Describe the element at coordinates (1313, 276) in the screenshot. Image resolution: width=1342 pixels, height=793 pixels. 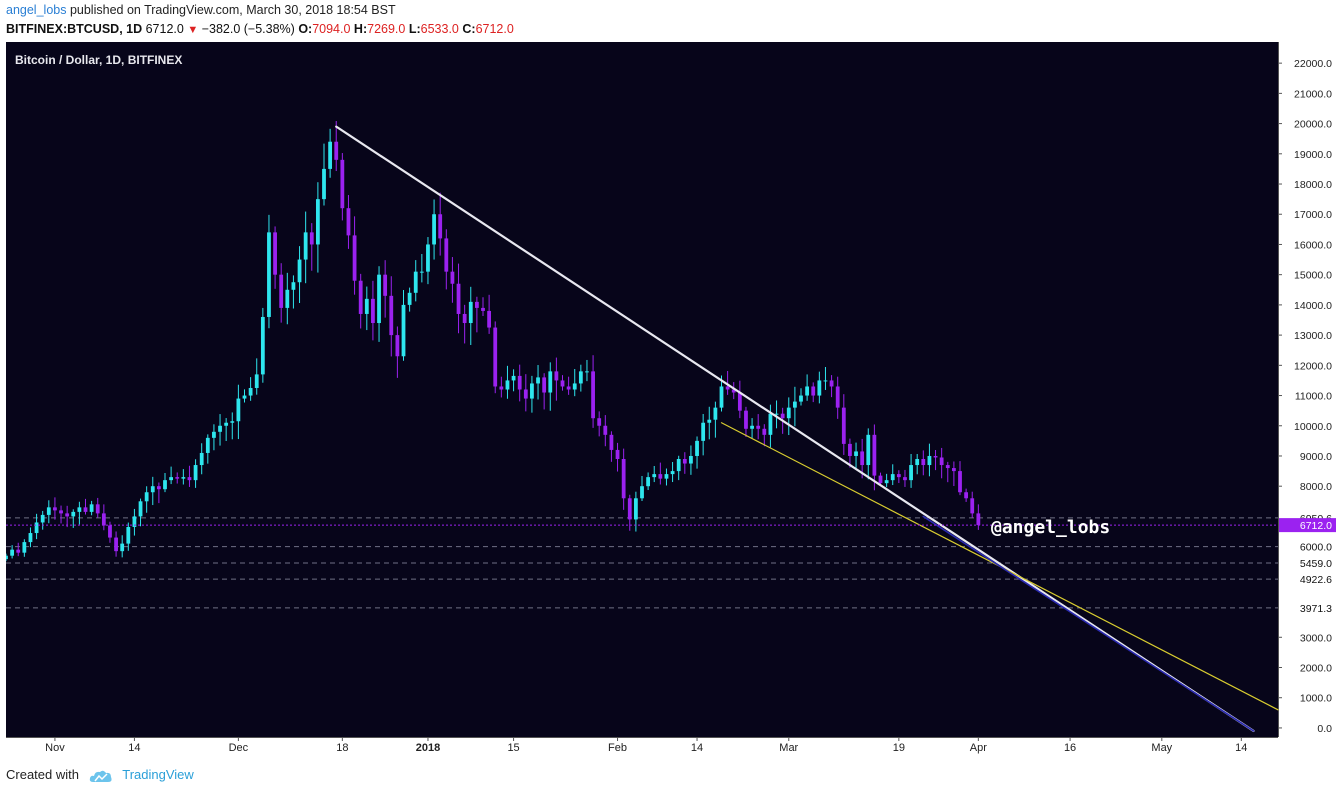
I see `y-tick-label: 15000.0` at that location.